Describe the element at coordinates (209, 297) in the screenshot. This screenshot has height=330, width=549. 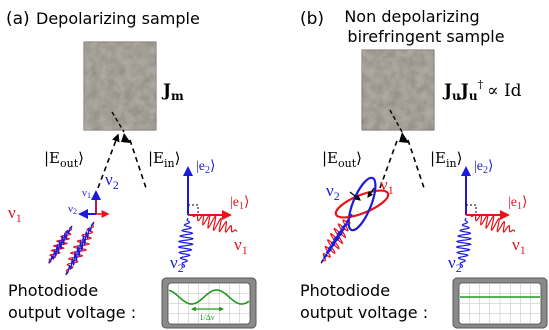
I see `beat-signal-trace` at that location.